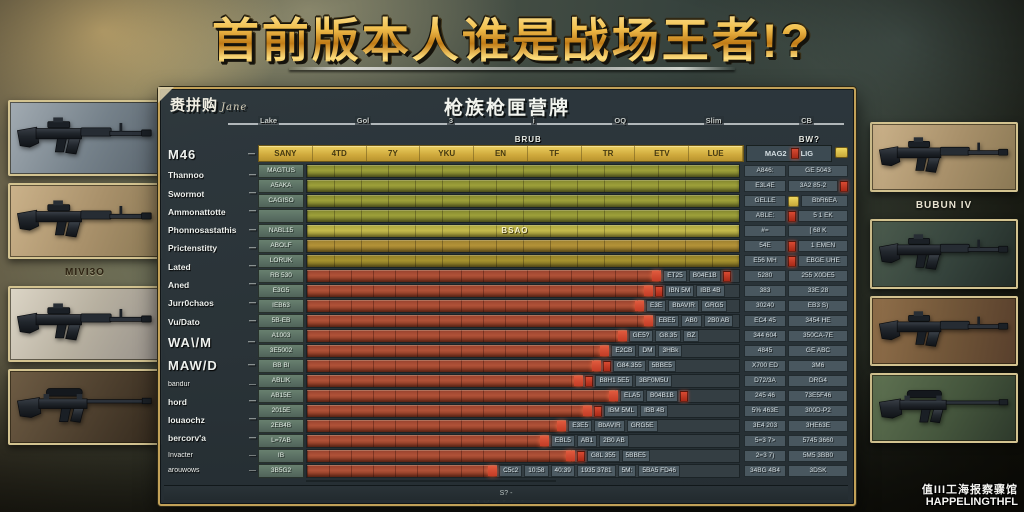  I want to click on stat-bar: BSAO, so click(523, 231).